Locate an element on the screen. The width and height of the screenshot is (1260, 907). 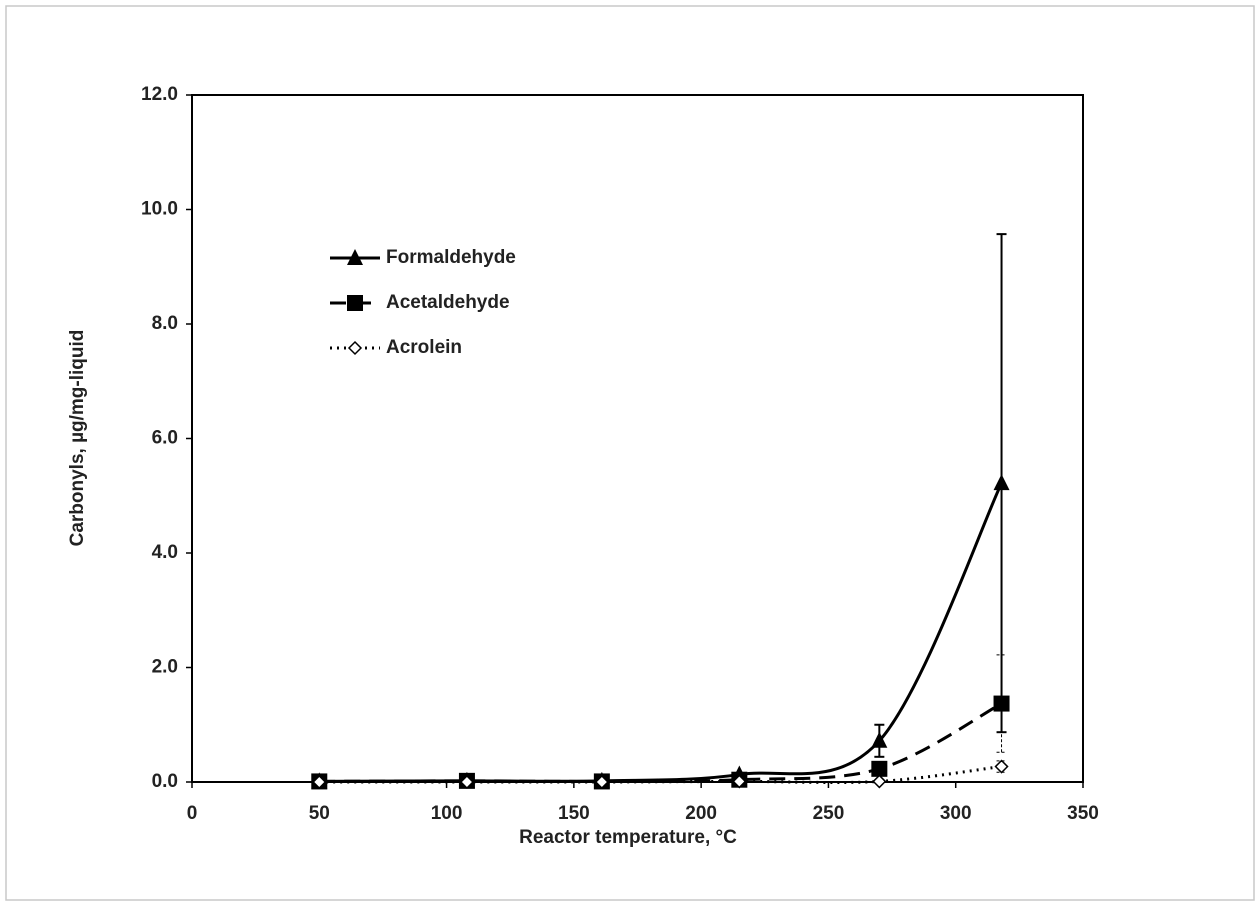
x-axis-title: Reactor temperature, °C is located at coordinates (628, 837).